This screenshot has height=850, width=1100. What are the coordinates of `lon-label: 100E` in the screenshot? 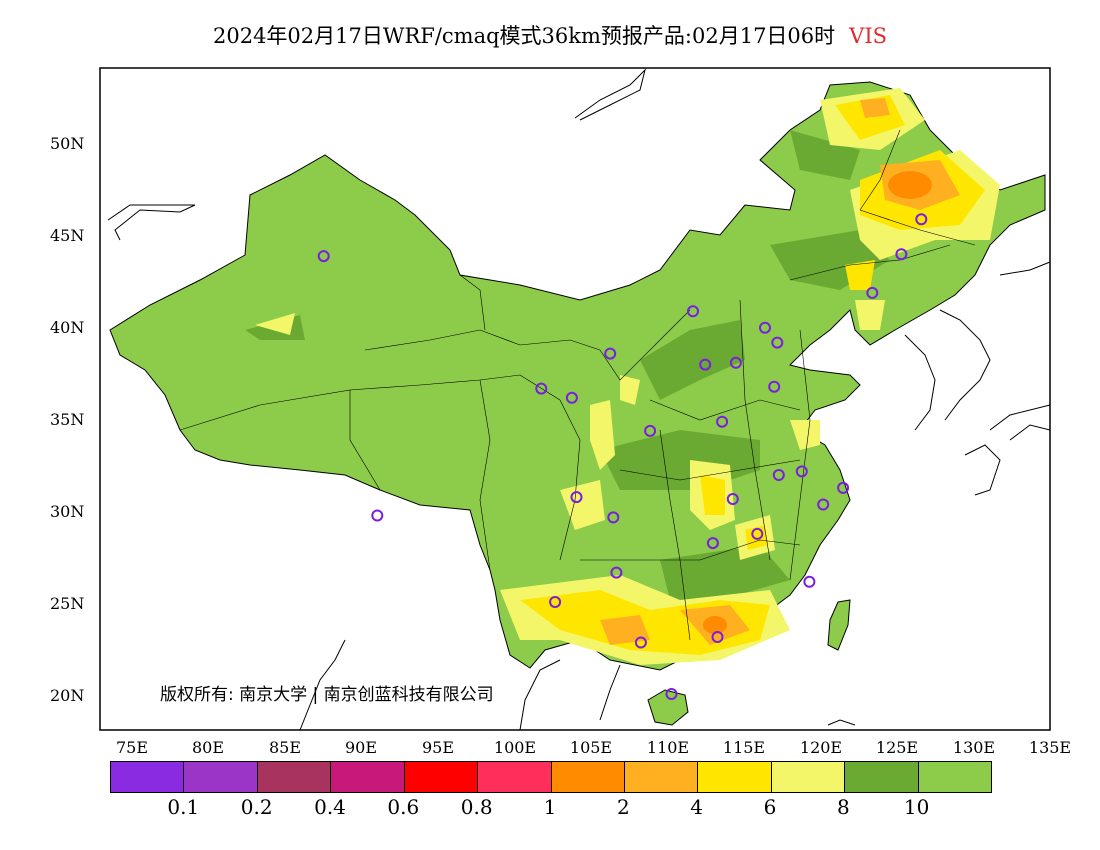 It's located at (515, 747).